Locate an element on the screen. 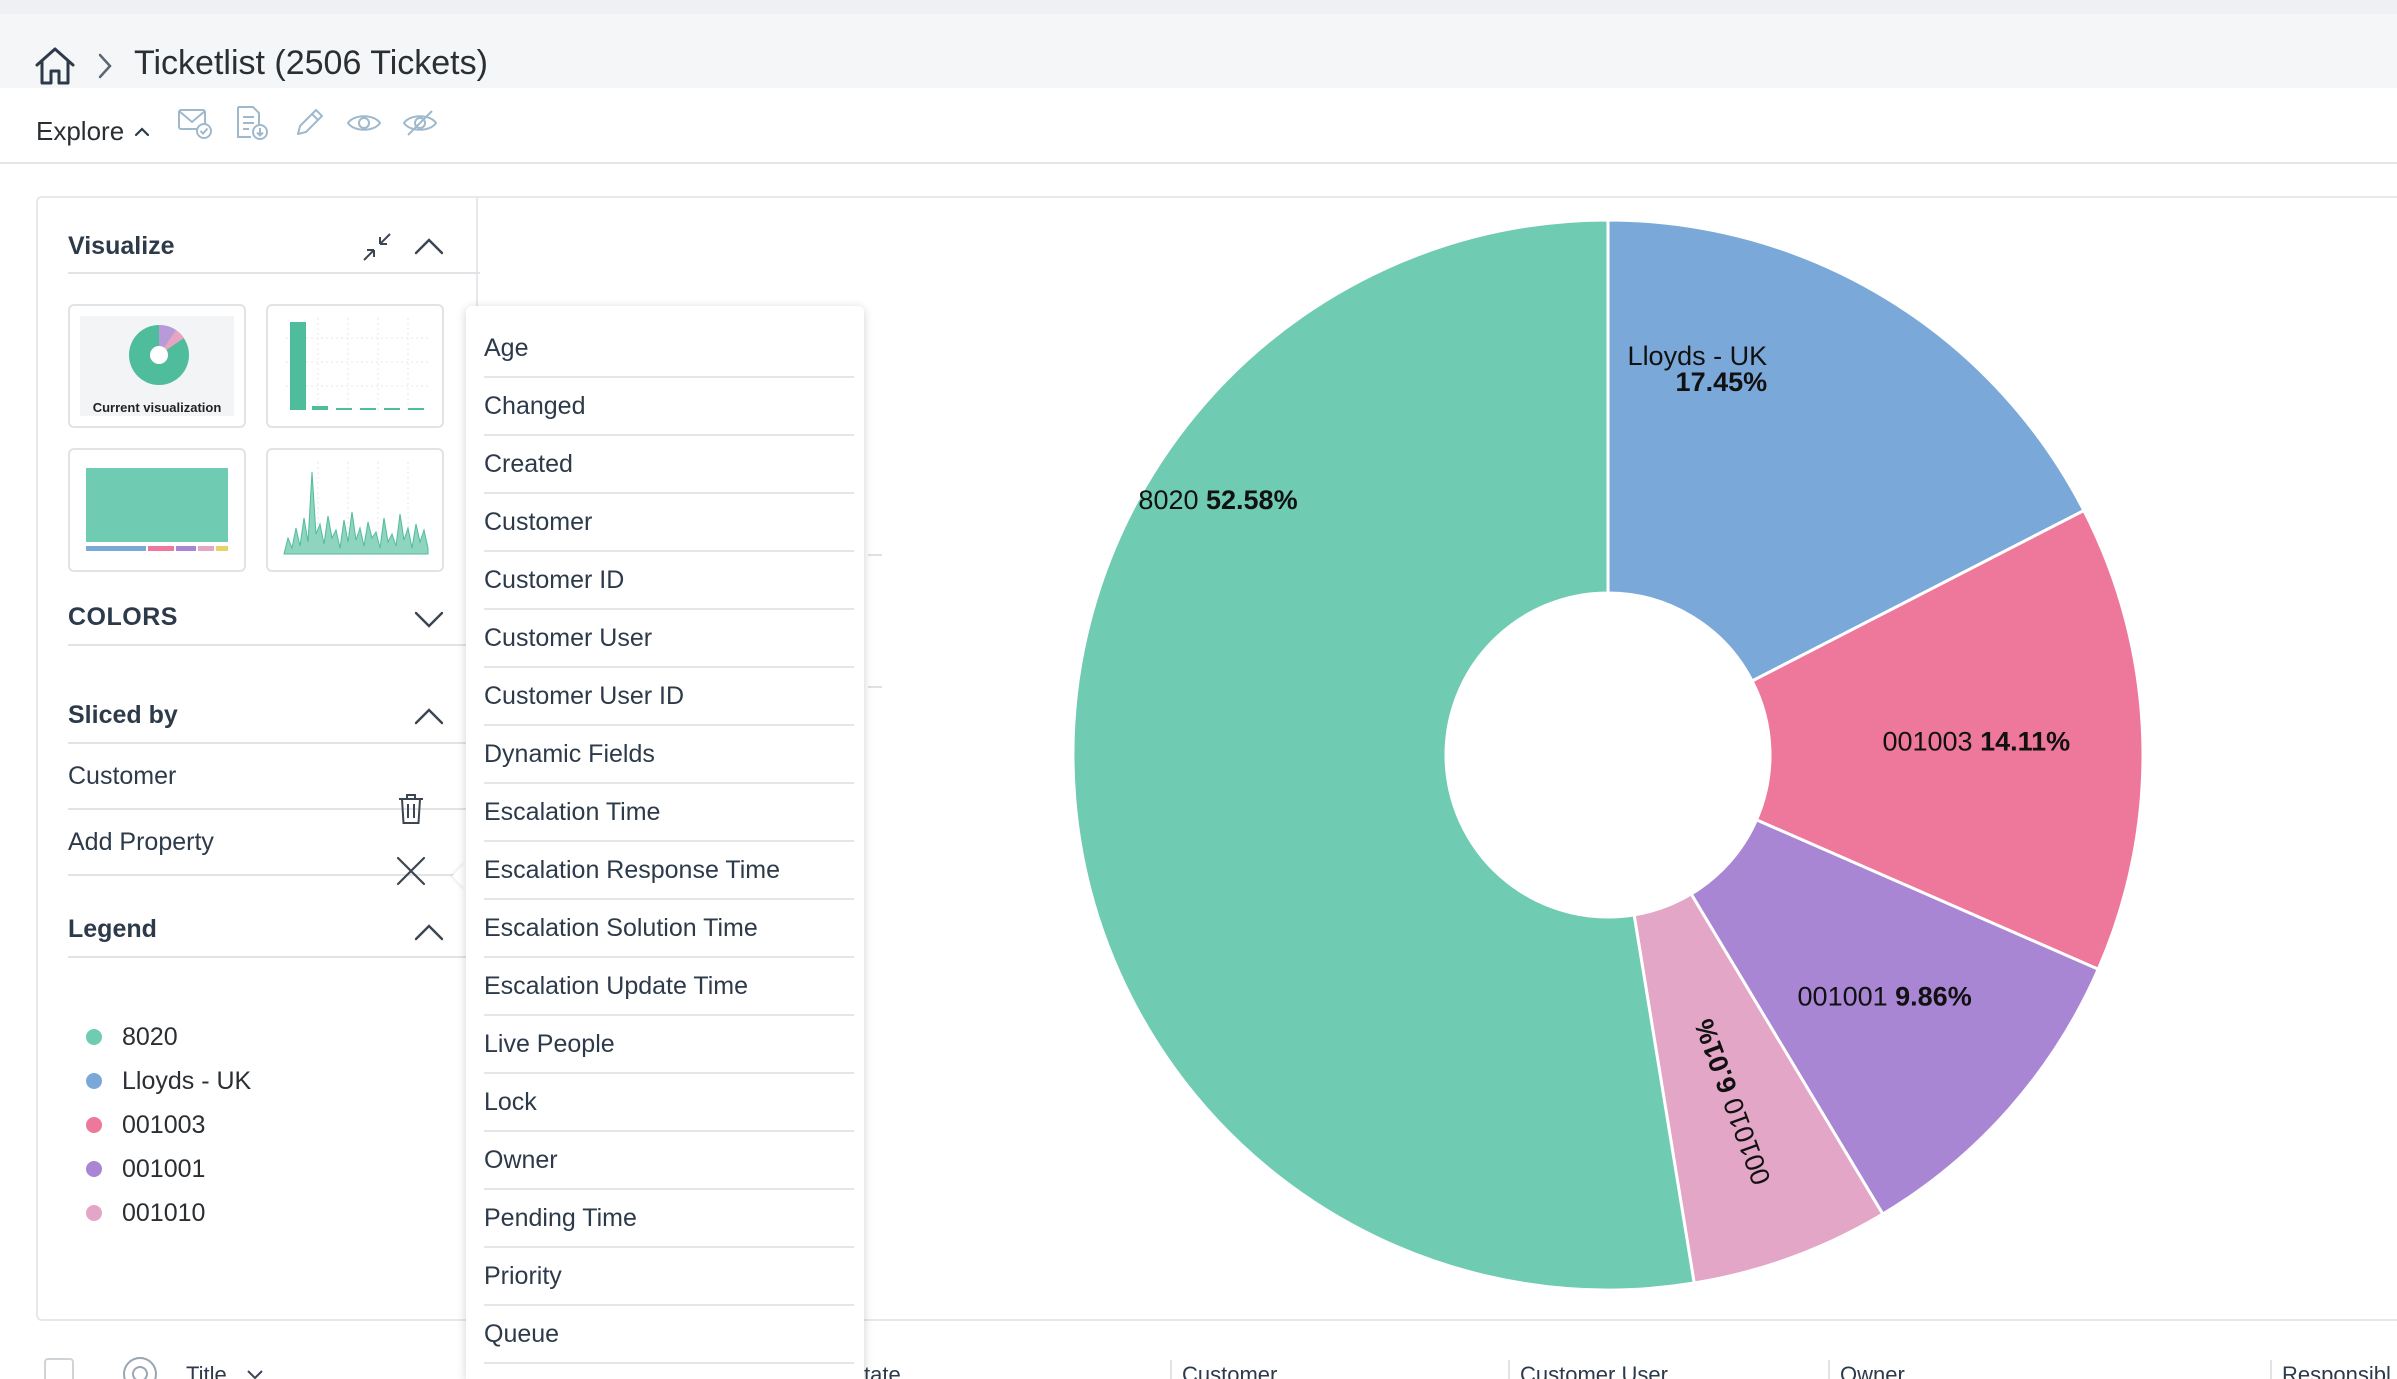  legend-label: 001003 is located at coordinates (164, 1124).